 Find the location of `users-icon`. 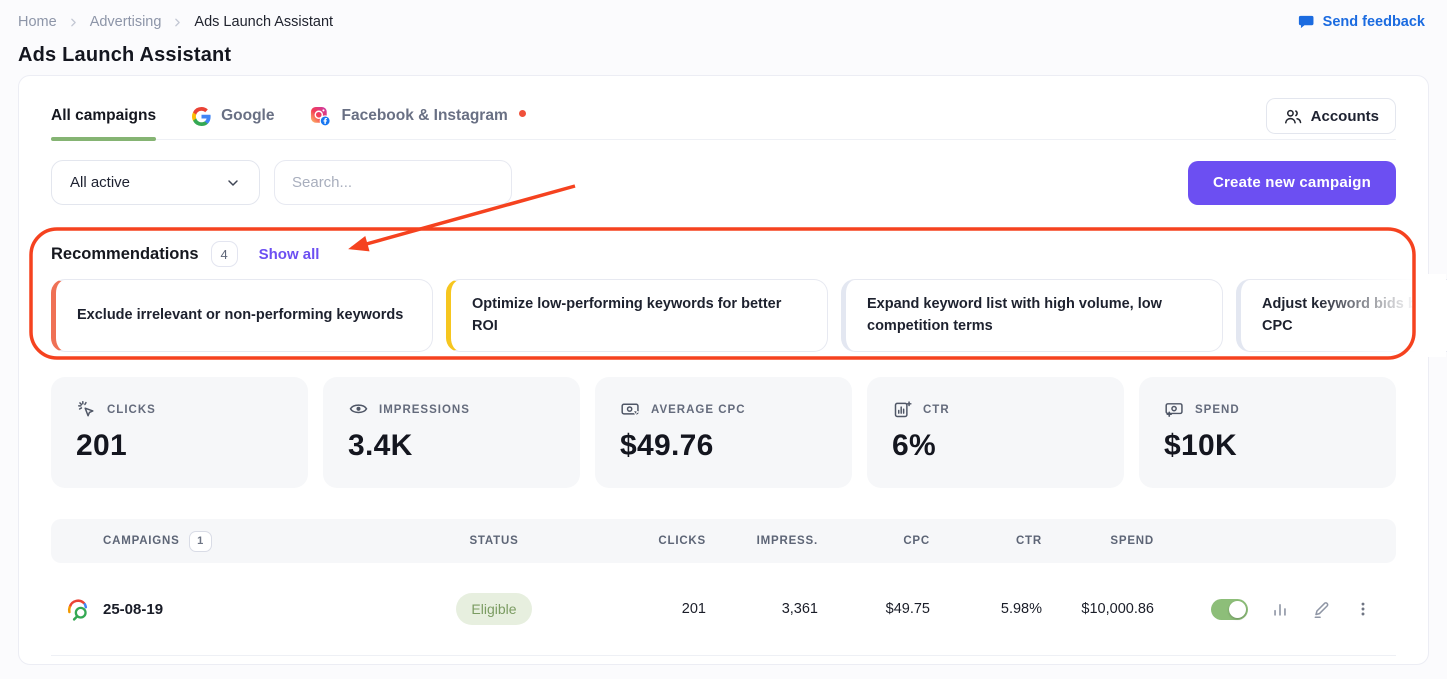

users-icon is located at coordinates (1292, 116).